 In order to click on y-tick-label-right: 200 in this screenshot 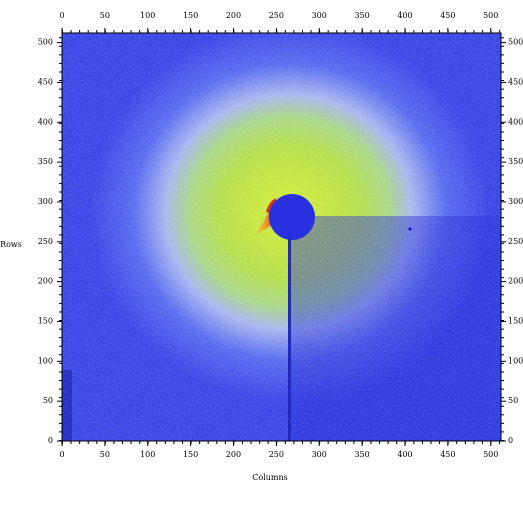, I will do `click(515, 281)`.